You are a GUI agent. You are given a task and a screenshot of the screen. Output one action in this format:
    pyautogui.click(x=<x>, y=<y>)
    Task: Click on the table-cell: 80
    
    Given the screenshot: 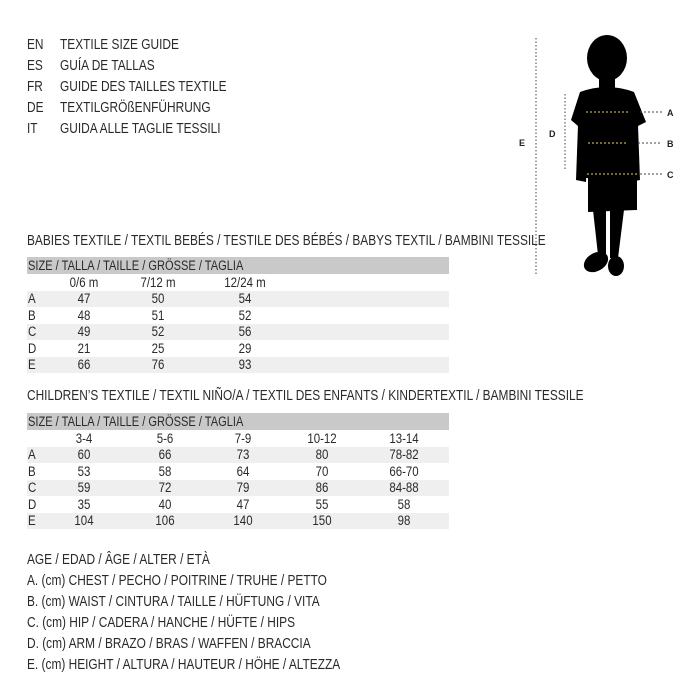 What is the action you would take?
    pyautogui.click(x=322, y=454)
    